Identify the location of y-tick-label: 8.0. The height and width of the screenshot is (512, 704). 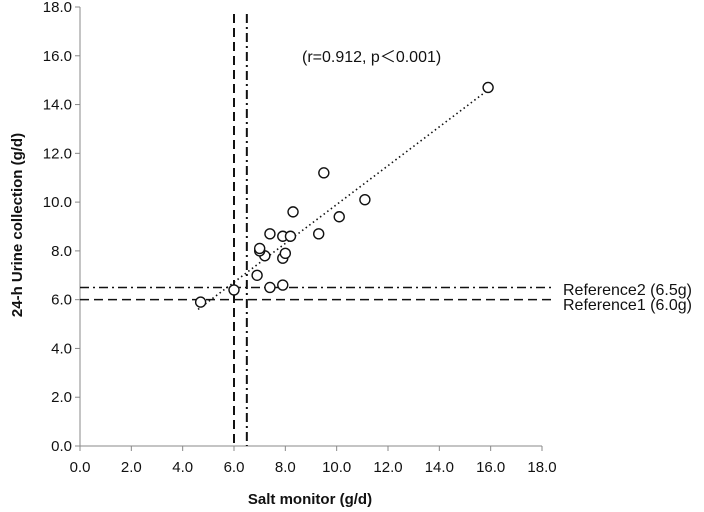
(61, 251).